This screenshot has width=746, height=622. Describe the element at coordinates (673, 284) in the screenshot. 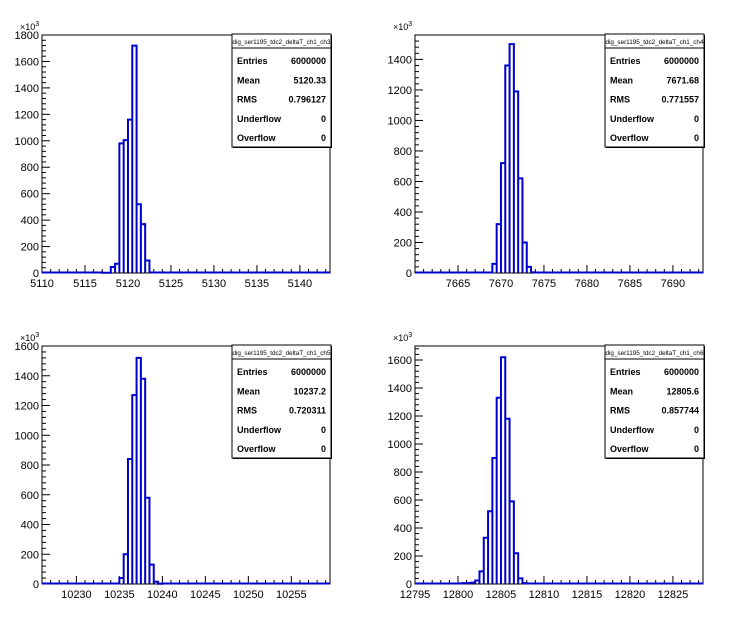

I see `x-tick-label: 7690` at that location.